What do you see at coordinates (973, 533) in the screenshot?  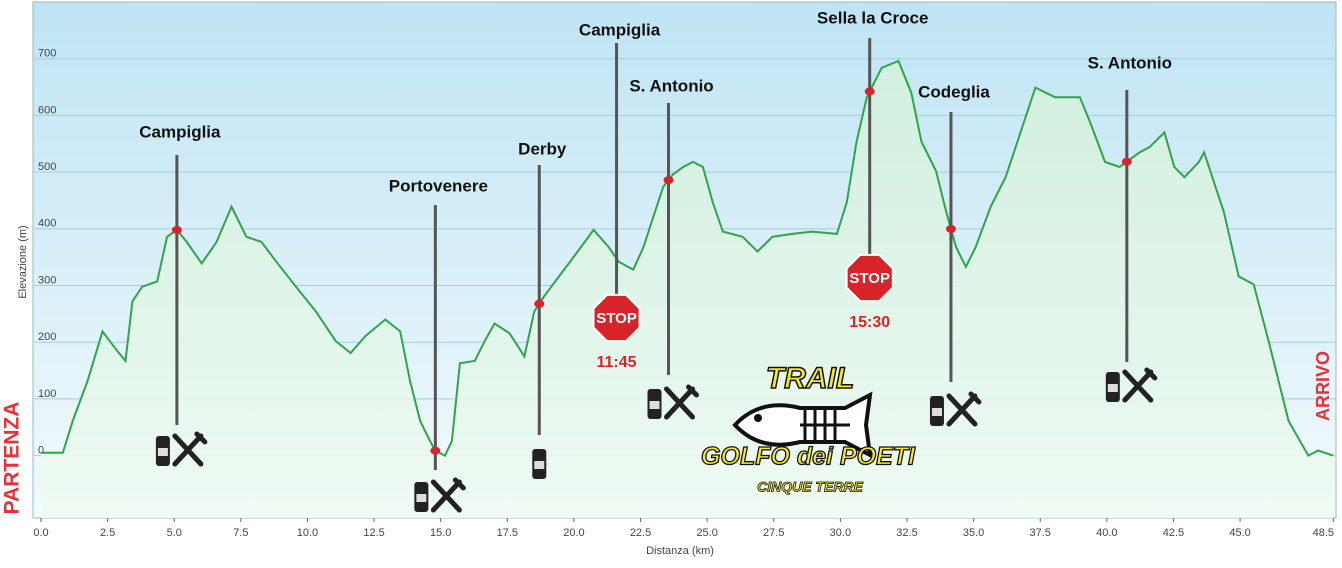 I see `x-tick-label: 35.0` at bounding box center [973, 533].